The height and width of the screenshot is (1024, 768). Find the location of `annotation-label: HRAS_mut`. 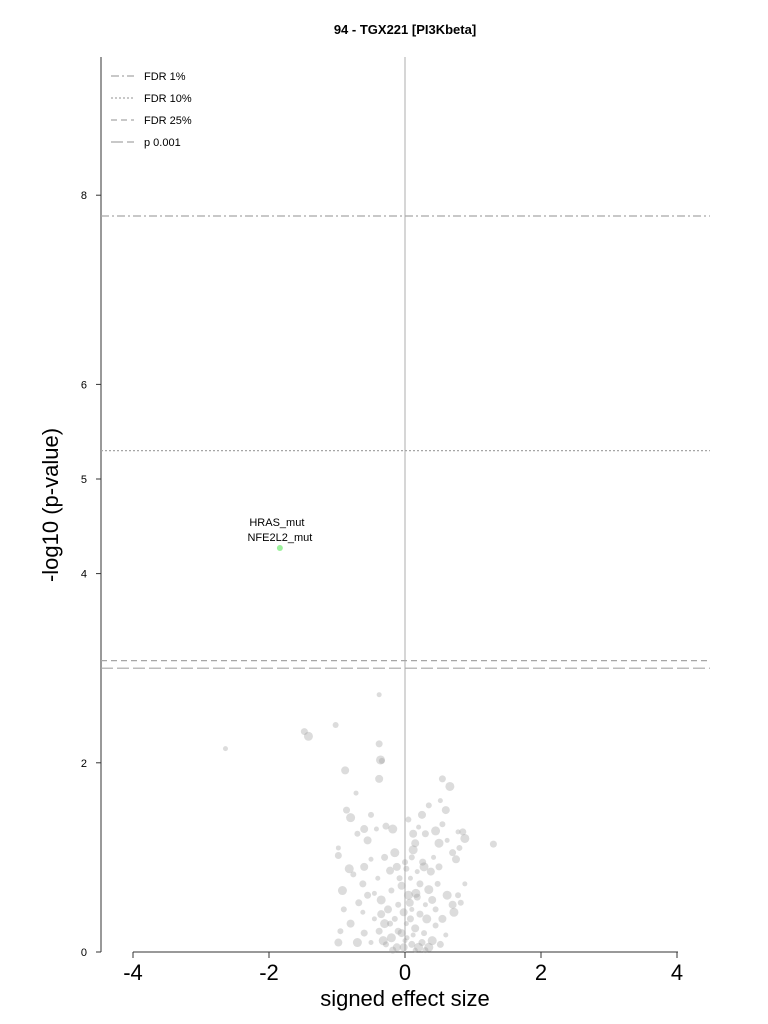

annotation-label: HRAS_mut is located at coordinates (276, 523).